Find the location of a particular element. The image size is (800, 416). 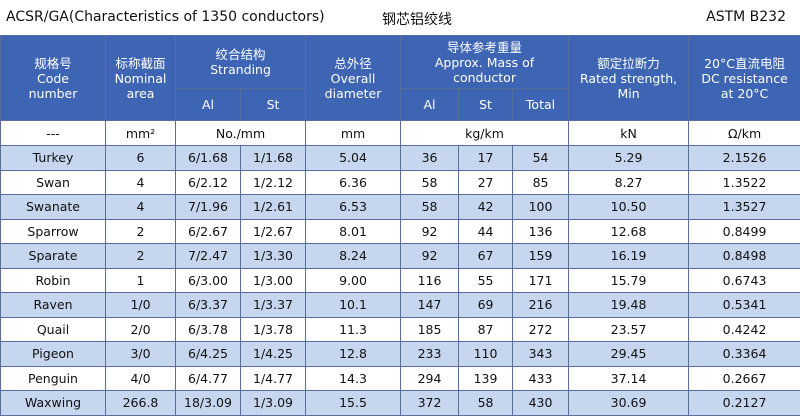

cell: 6/1.68 is located at coordinates (208, 158).